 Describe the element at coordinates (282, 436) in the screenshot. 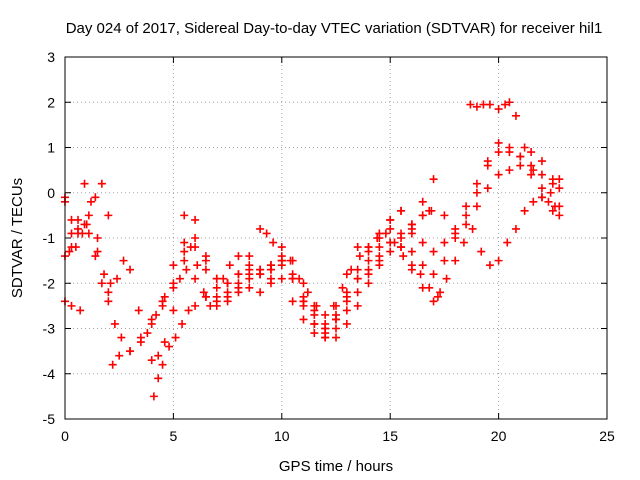

I see `x-tick-label: 10` at that location.